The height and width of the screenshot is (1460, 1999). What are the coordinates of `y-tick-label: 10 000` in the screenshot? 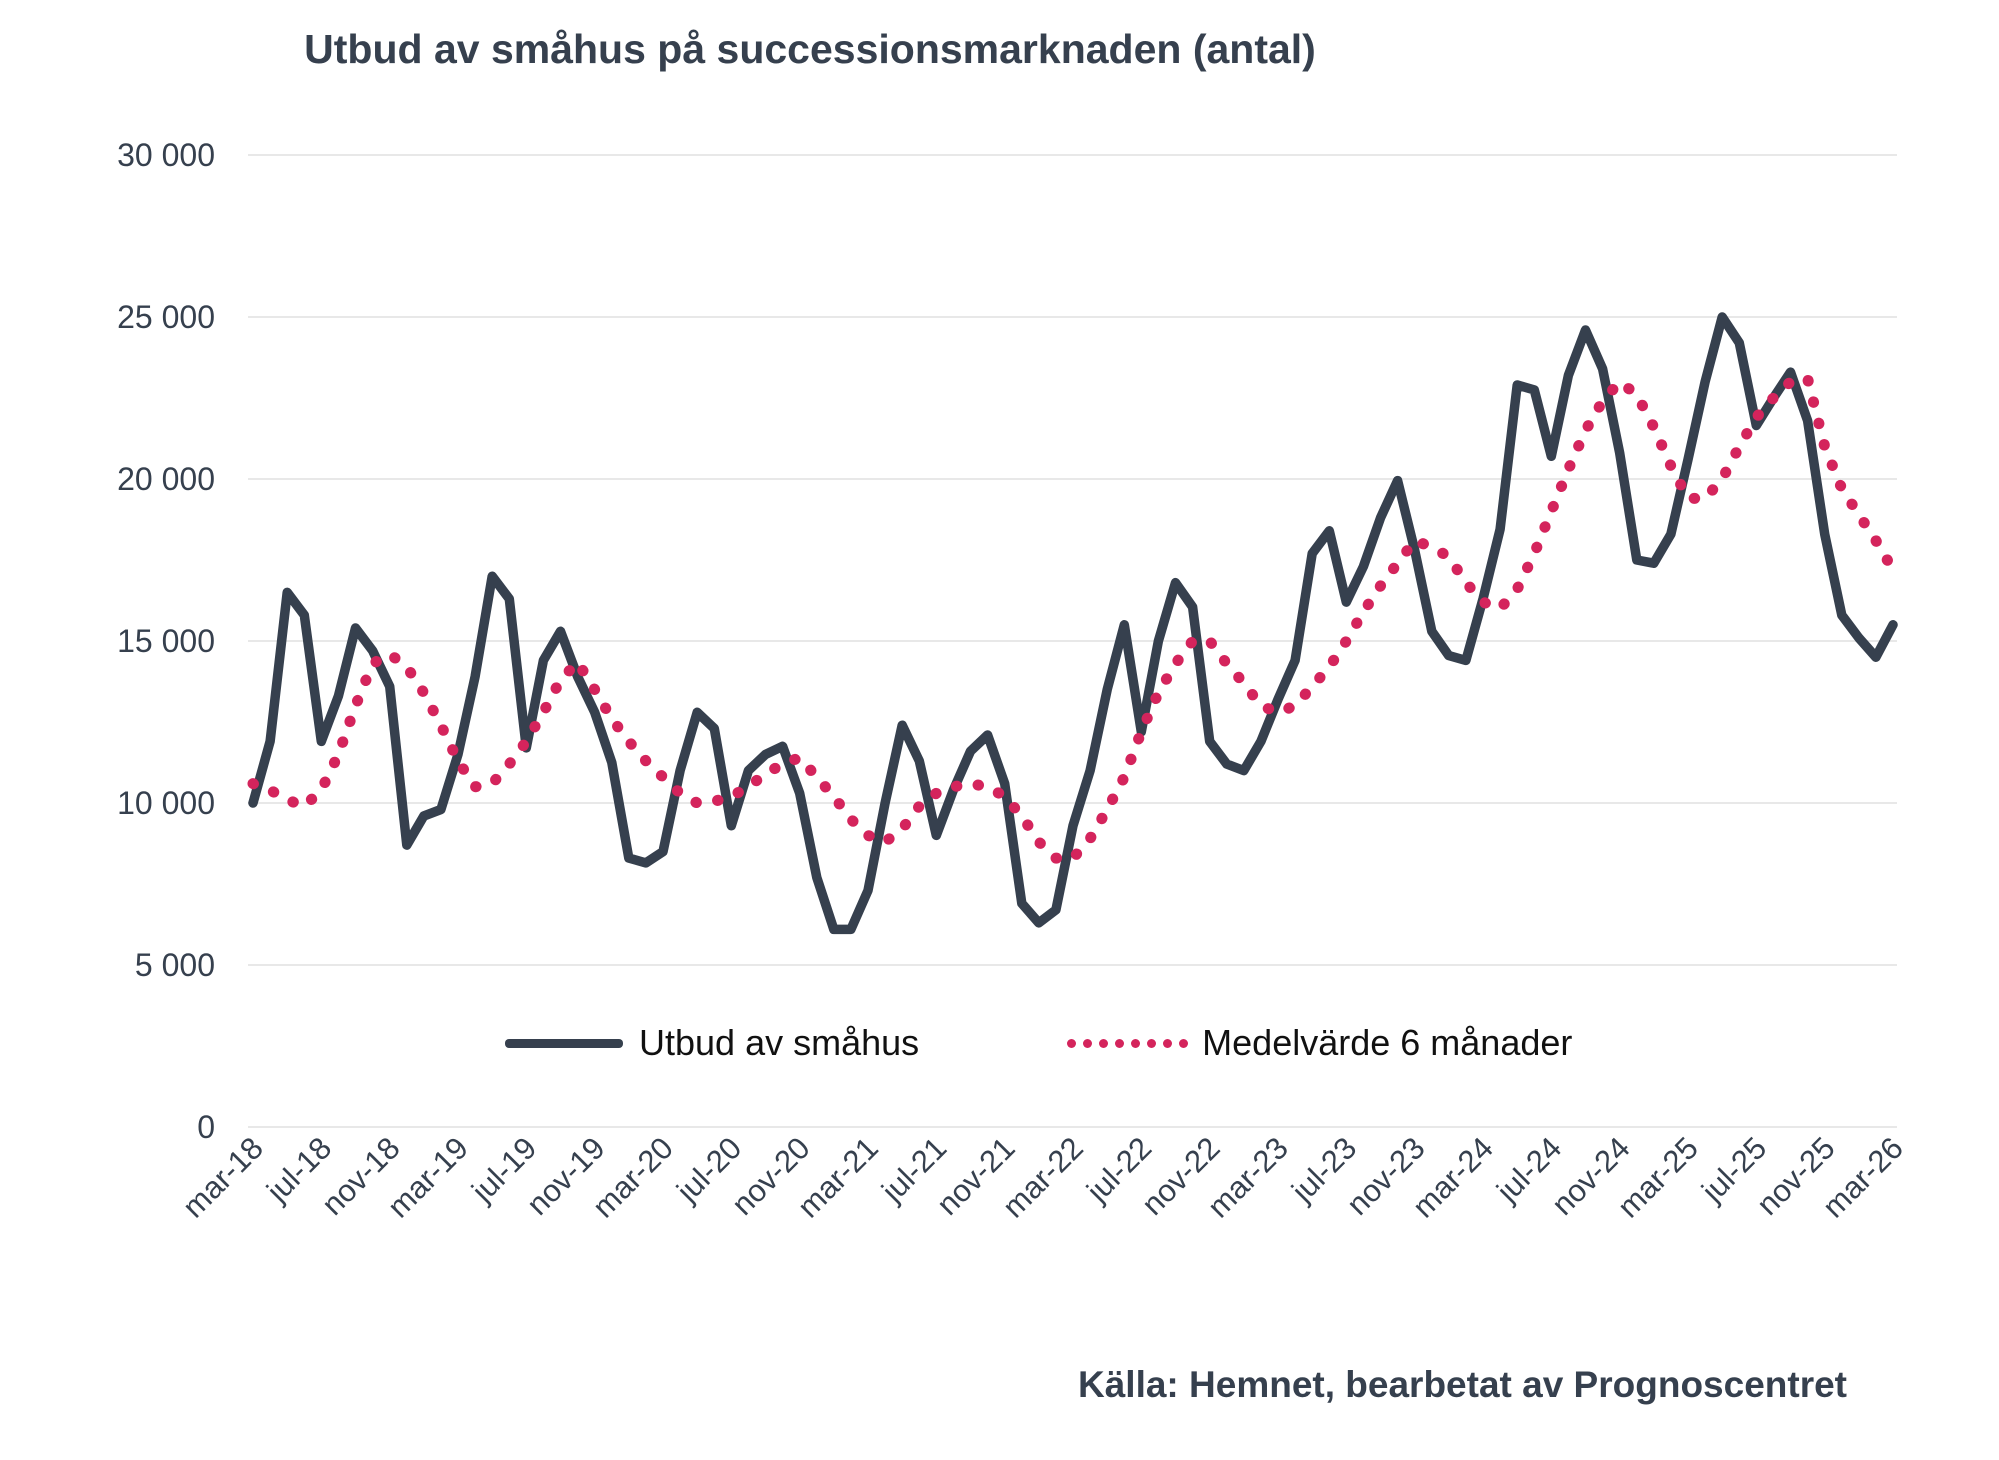 It's located at (166, 803).